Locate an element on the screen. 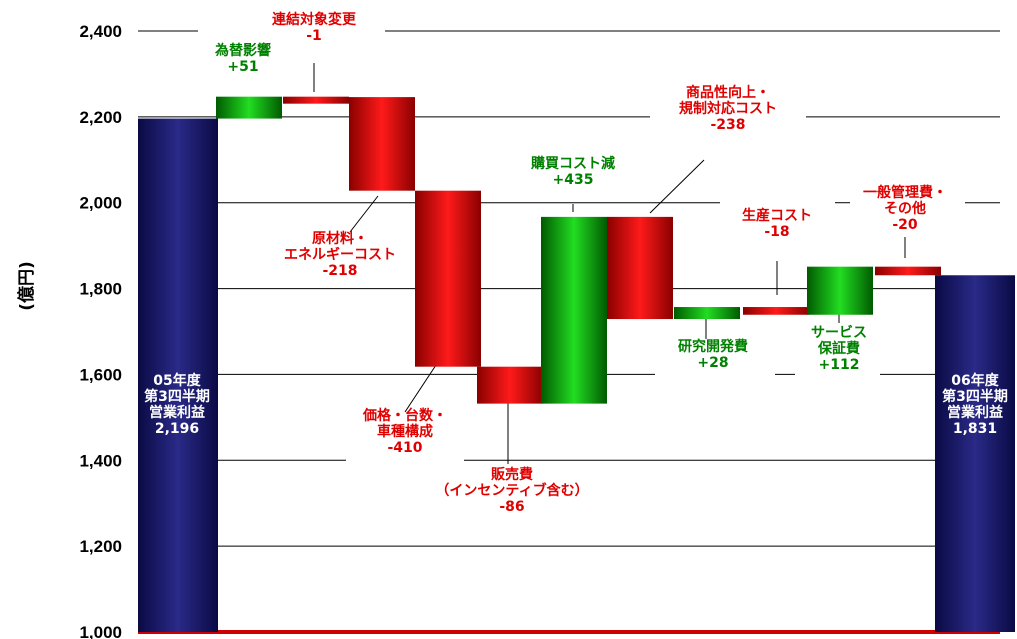 This screenshot has width=1017, height=639. data-label-line: 車種構成 is located at coordinates (405, 431).